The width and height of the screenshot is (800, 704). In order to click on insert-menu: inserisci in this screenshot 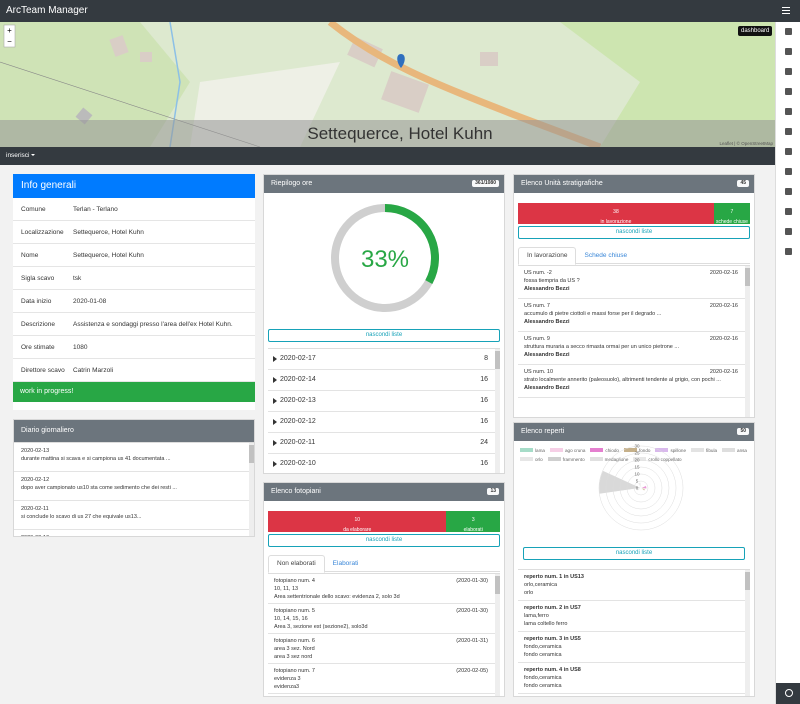, I will do `click(21, 155)`.